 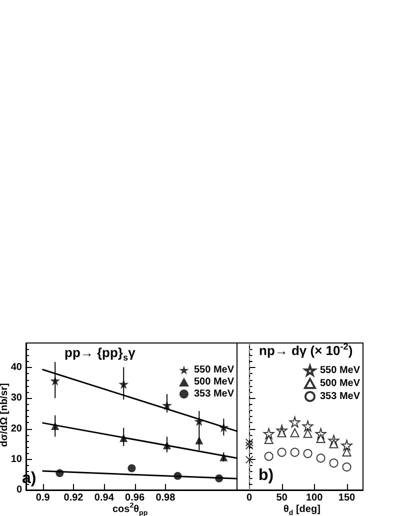 I want to click on x-tick-label: 0.9, so click(x=43, y=498).